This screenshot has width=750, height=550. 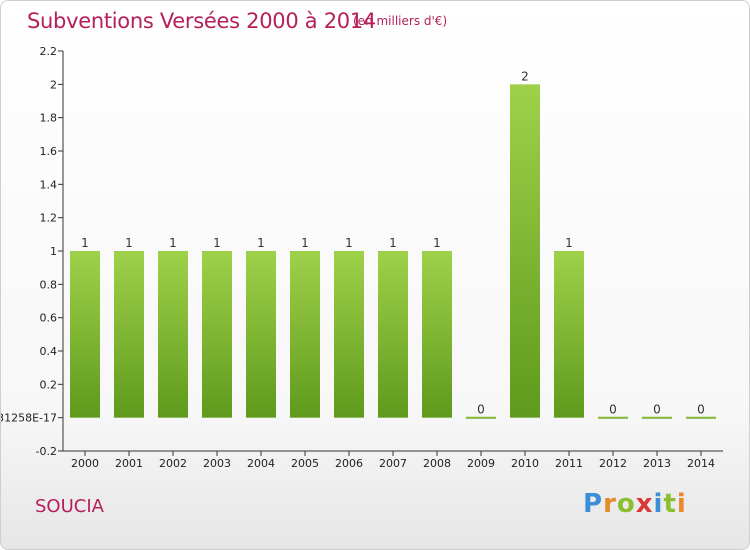 I want to click on x-tick-label: 2002, so click(x=173, y=463).